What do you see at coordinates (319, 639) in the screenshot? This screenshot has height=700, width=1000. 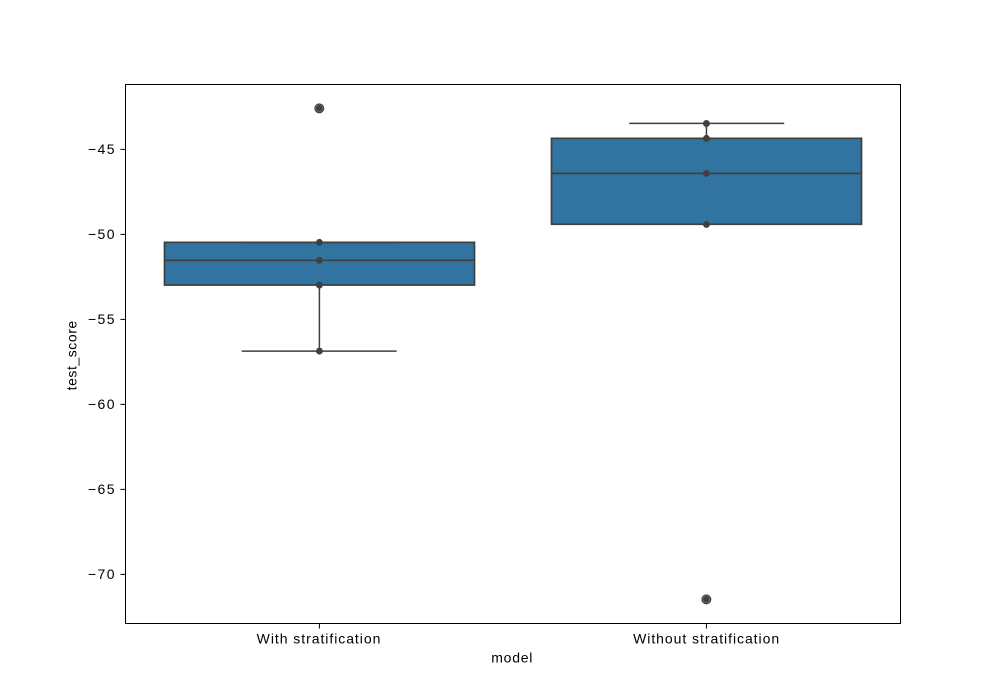 I see `svg-text: With stratification` at bounding box center [319, 639].